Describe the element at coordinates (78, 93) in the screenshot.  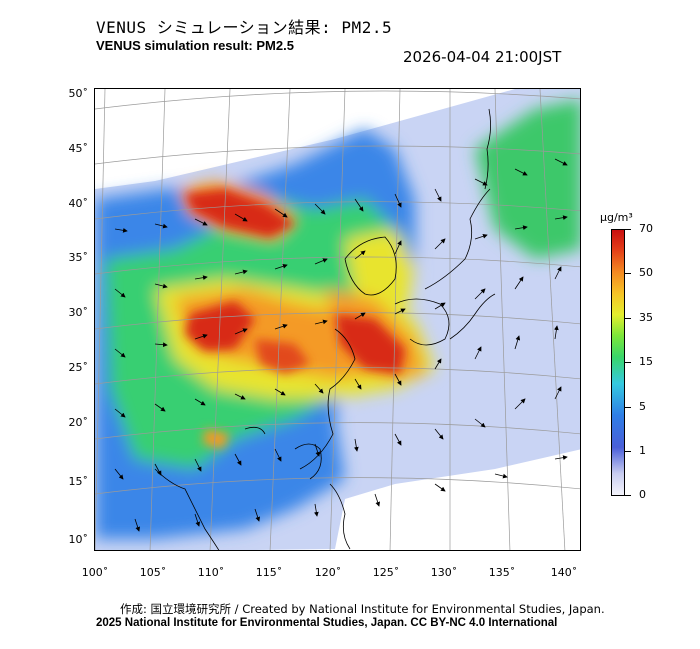
I see `lat-label-50: 50˚` at that location.